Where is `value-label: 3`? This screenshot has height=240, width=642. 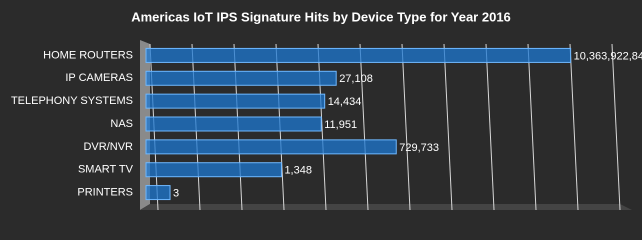 value-label: 3 is located at coordinates (176, 193).